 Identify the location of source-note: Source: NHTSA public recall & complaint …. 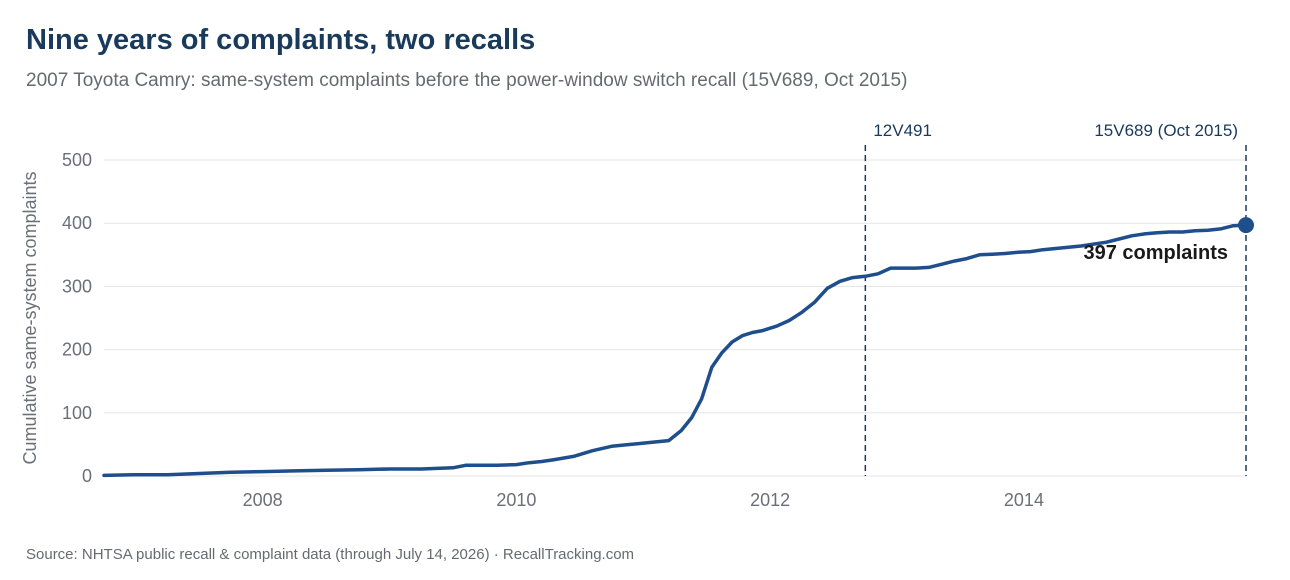
(330, 554).